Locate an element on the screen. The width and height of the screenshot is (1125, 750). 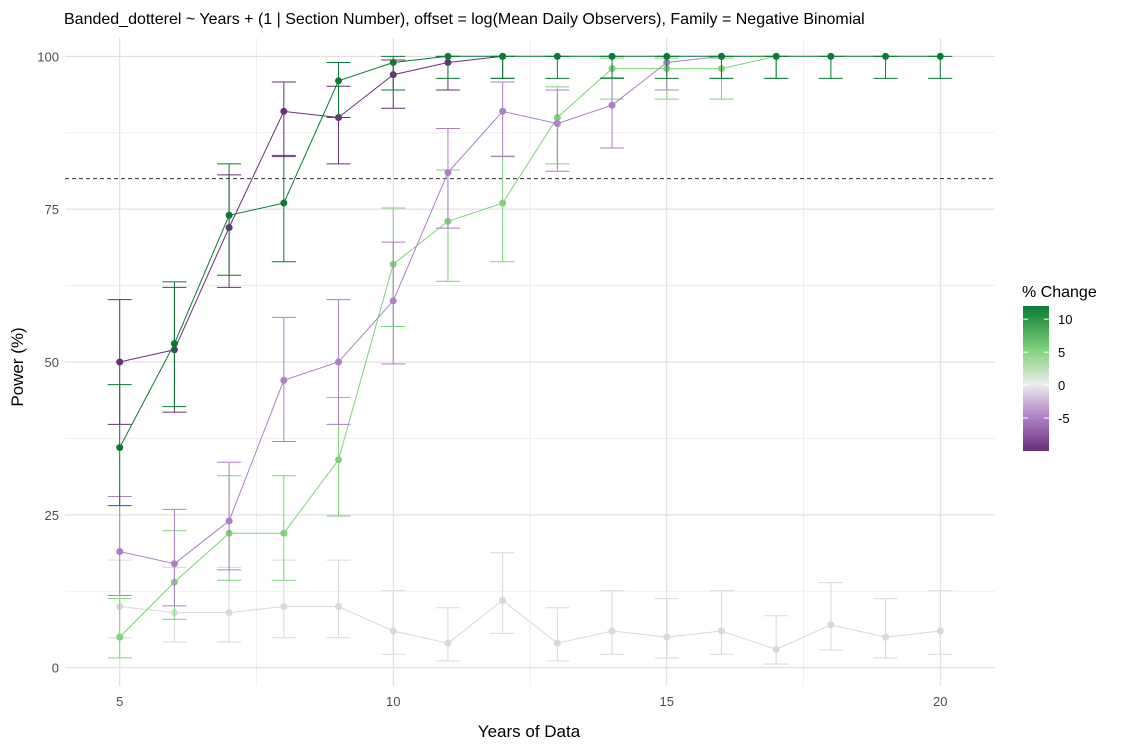
x-tick-label: 10 is located at coordinates (393, 701).